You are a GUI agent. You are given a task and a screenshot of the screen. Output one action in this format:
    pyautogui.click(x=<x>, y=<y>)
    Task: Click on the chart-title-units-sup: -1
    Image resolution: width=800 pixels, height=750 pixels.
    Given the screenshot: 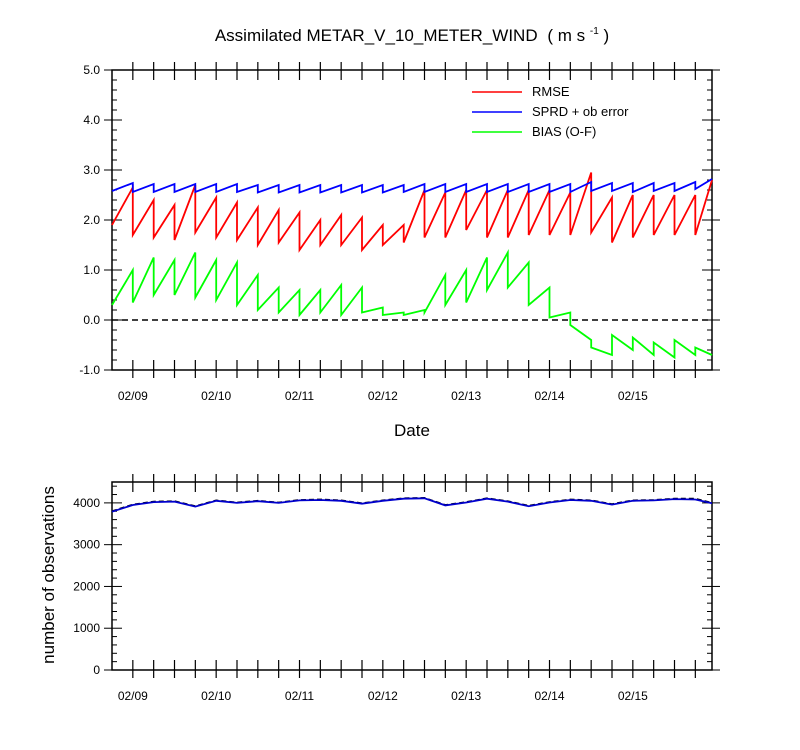 What is the action you would take?
    pyautogui.click(x=594, y=31)
    